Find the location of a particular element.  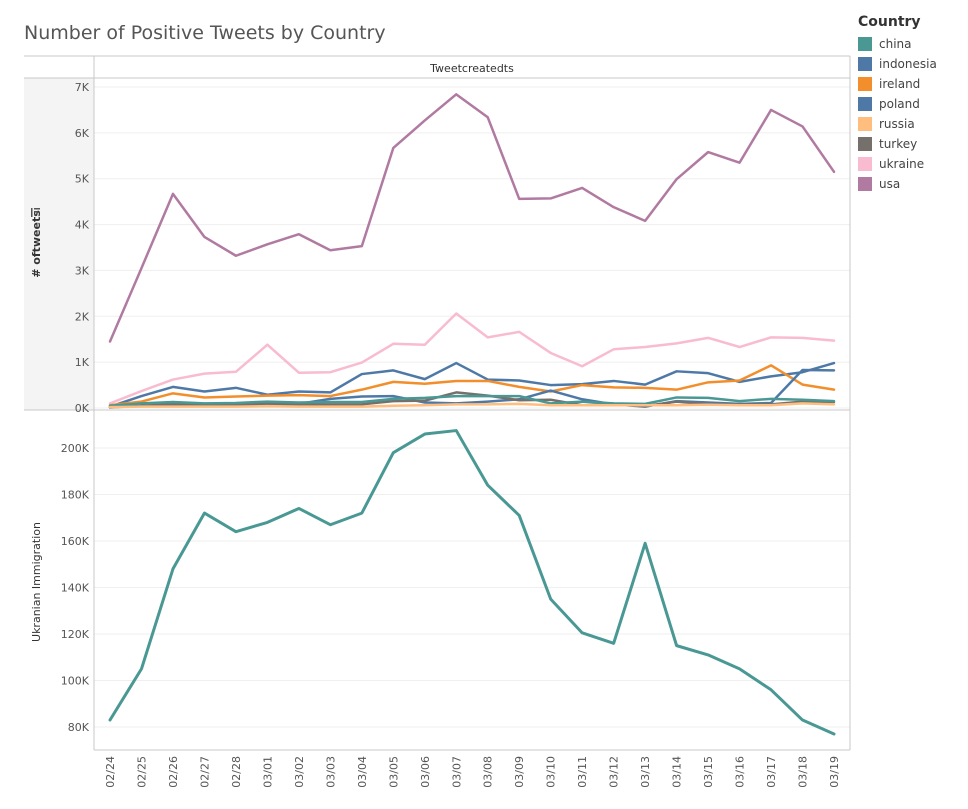

series-line-ukraine is located at coordinates (472, 358).